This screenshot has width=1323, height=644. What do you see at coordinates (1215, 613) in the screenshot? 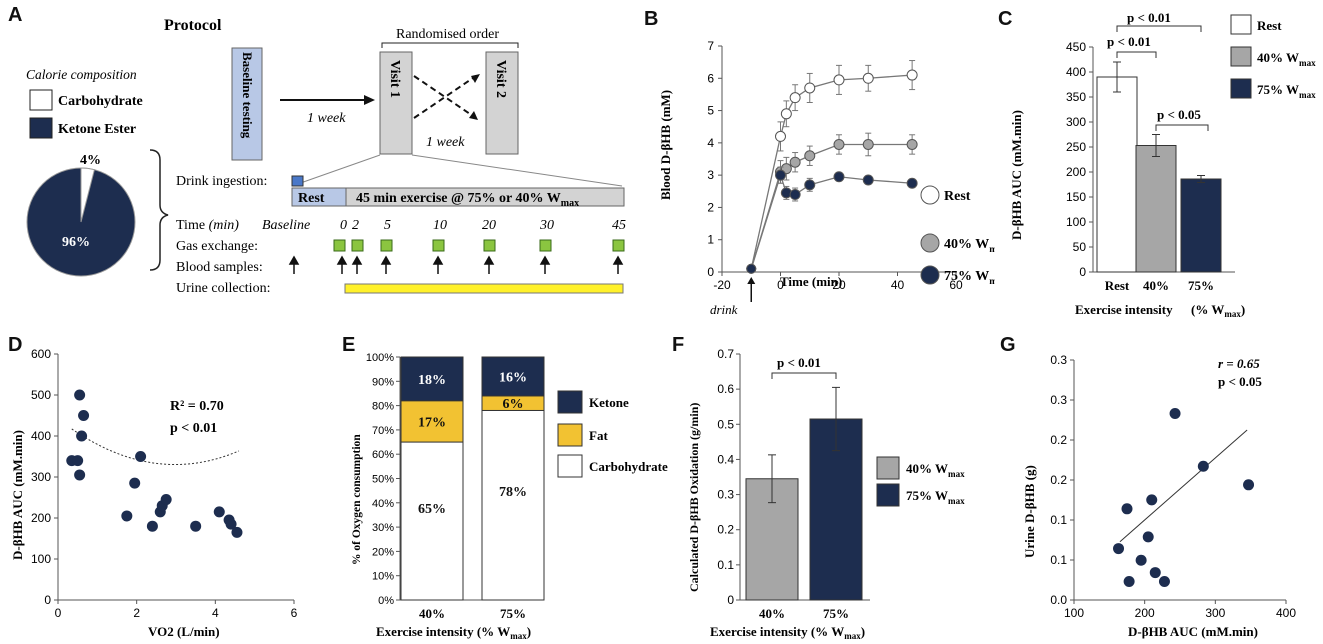
I see `g-x-tick-label: 300` at bounding box center [1215, 613].